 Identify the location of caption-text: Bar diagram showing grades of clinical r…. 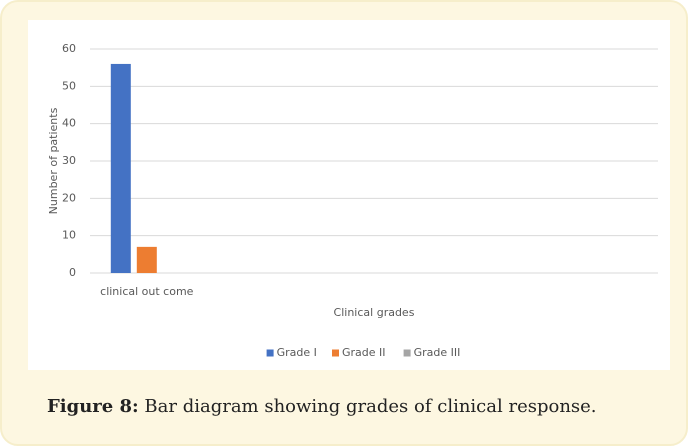
(370, 406).